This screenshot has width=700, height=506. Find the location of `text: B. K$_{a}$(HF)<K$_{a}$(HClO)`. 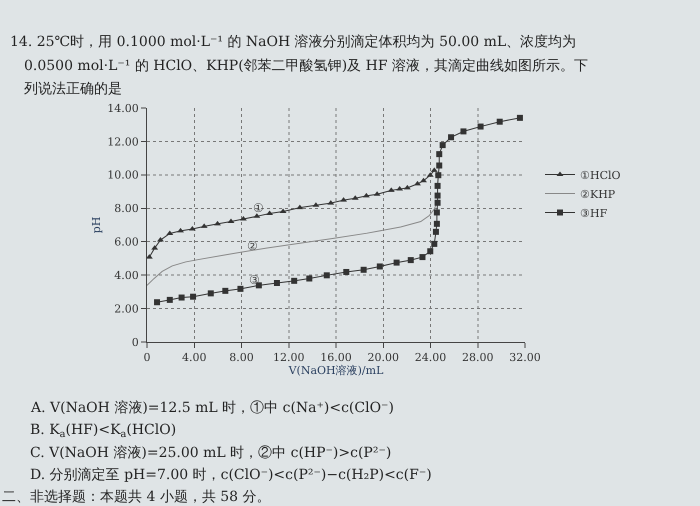

text: B. K$_{a}$(HF)<K$_{a}$(HClO) is located at coordinates (103, 431).